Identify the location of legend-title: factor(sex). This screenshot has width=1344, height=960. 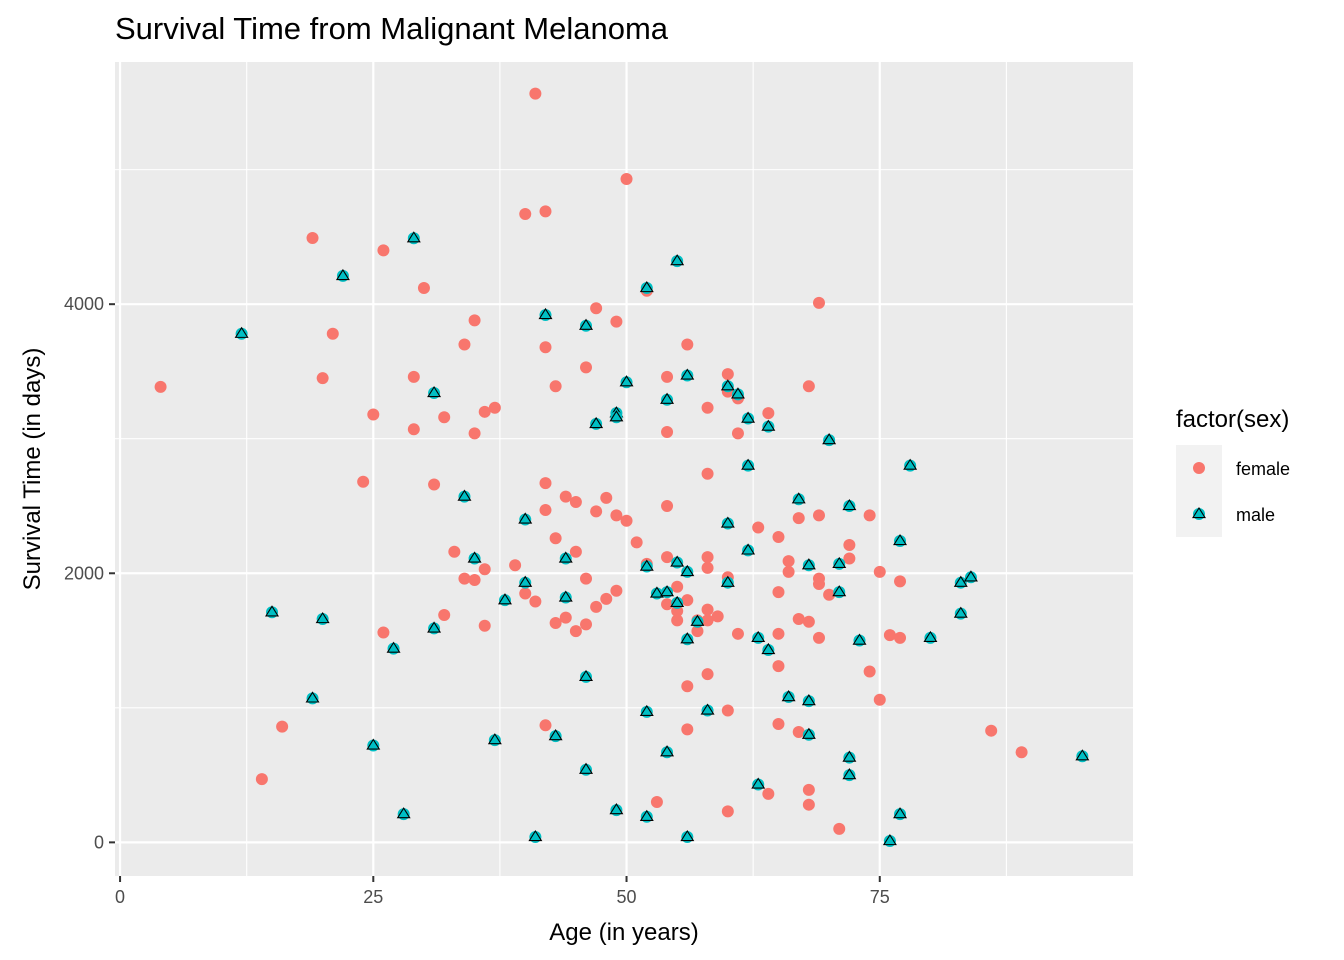
(1232, 419).